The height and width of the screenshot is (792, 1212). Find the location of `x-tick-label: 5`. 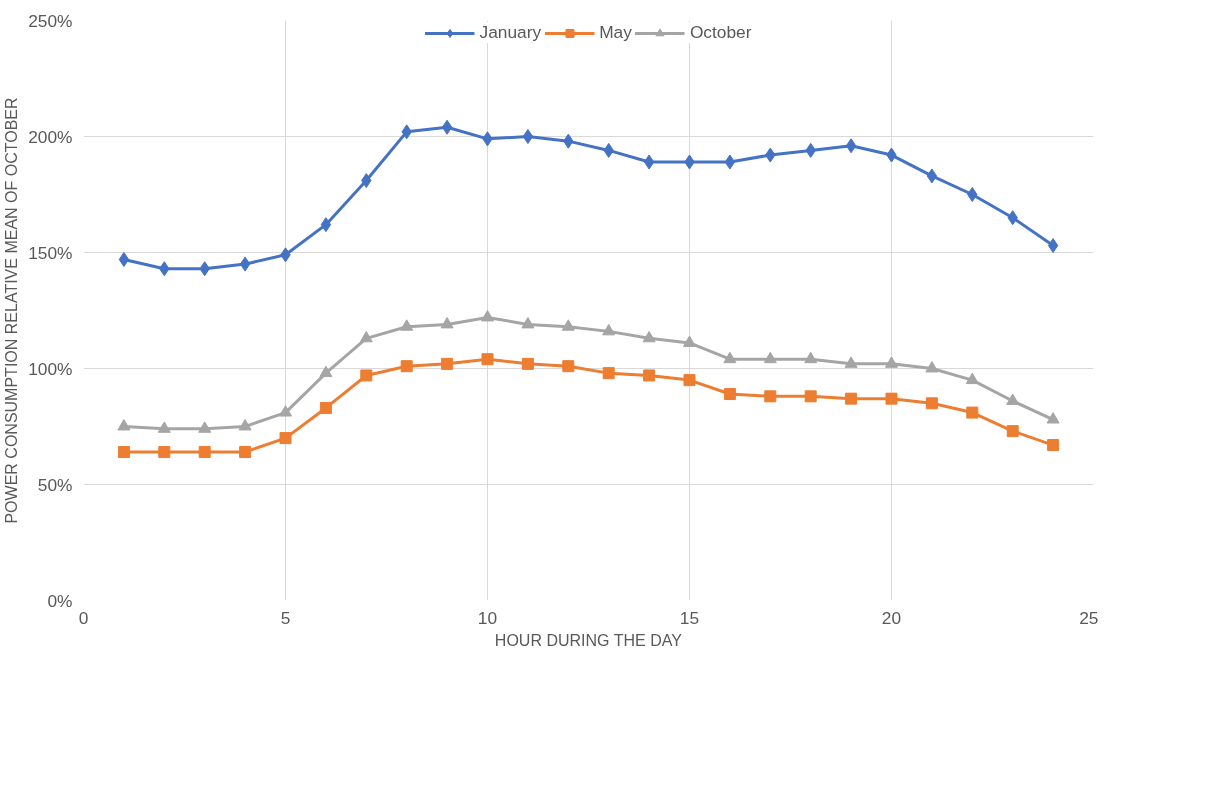

x-tick-label: 5 is located at coordinates (285, 617).